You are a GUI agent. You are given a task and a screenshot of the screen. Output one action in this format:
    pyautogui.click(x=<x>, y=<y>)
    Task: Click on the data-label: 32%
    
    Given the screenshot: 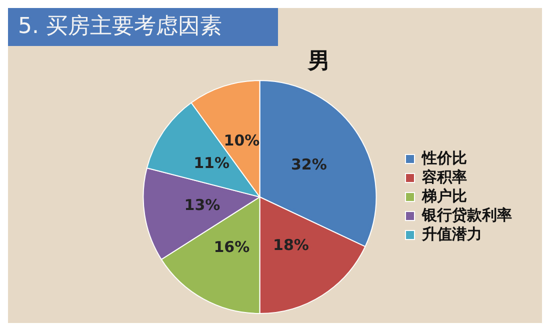 What is the action you would take?
    pyautogui.click(x=308, y=165)
    